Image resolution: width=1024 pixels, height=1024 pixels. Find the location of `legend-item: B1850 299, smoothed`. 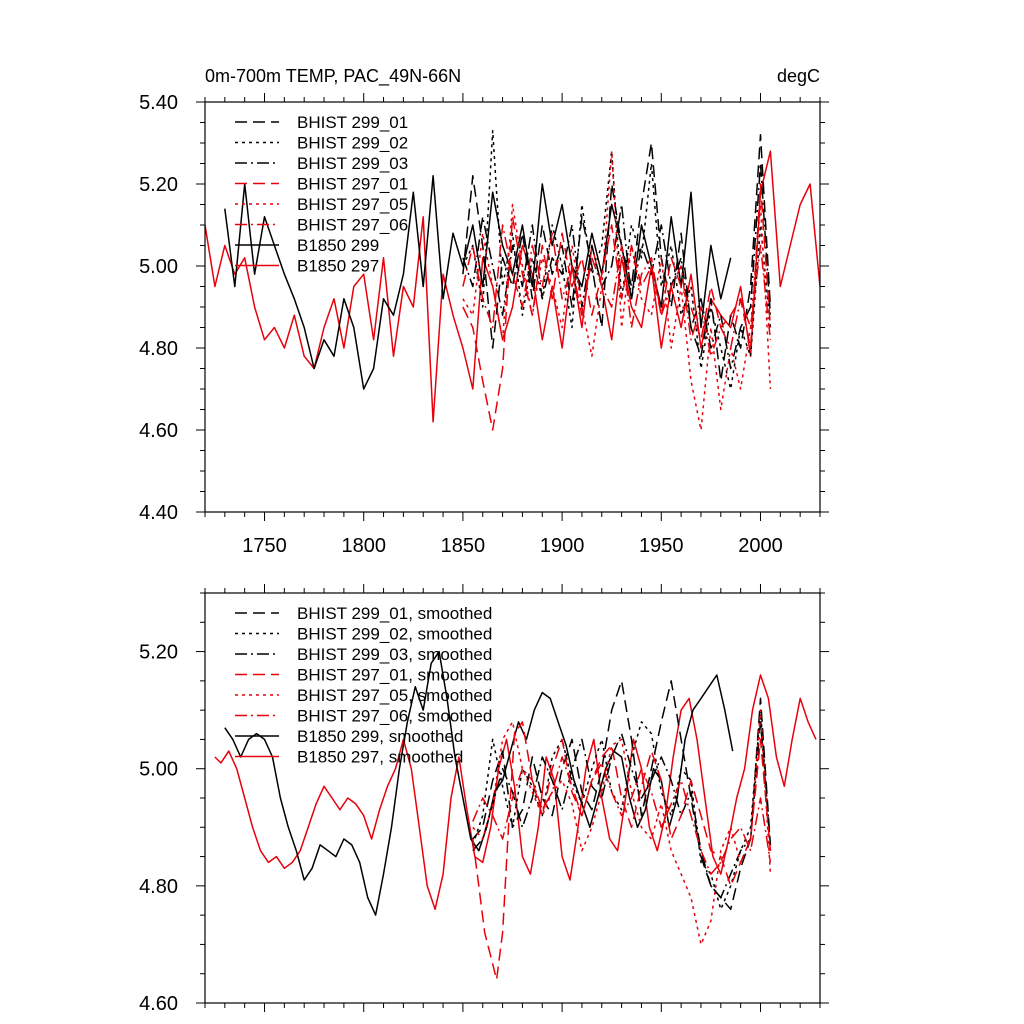

legend-item: B1850 299, smoothed is located at coordinates (349, 736).